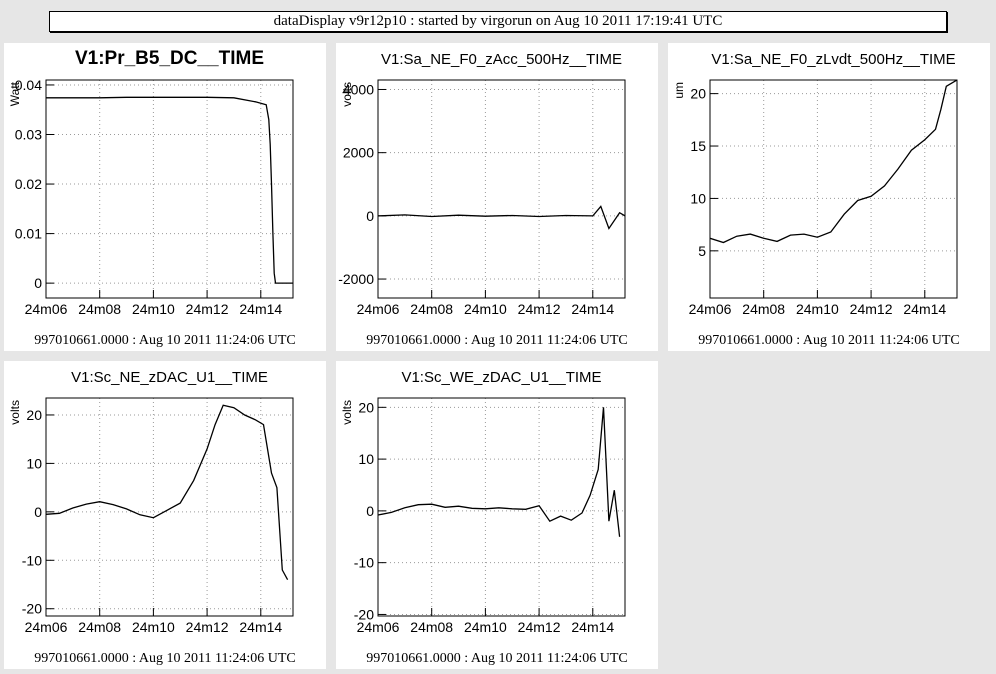 Image resolution: width=996 pixels, height=674 pixels. I want to click on y-tick-label: 0.03, so click(28, 135).